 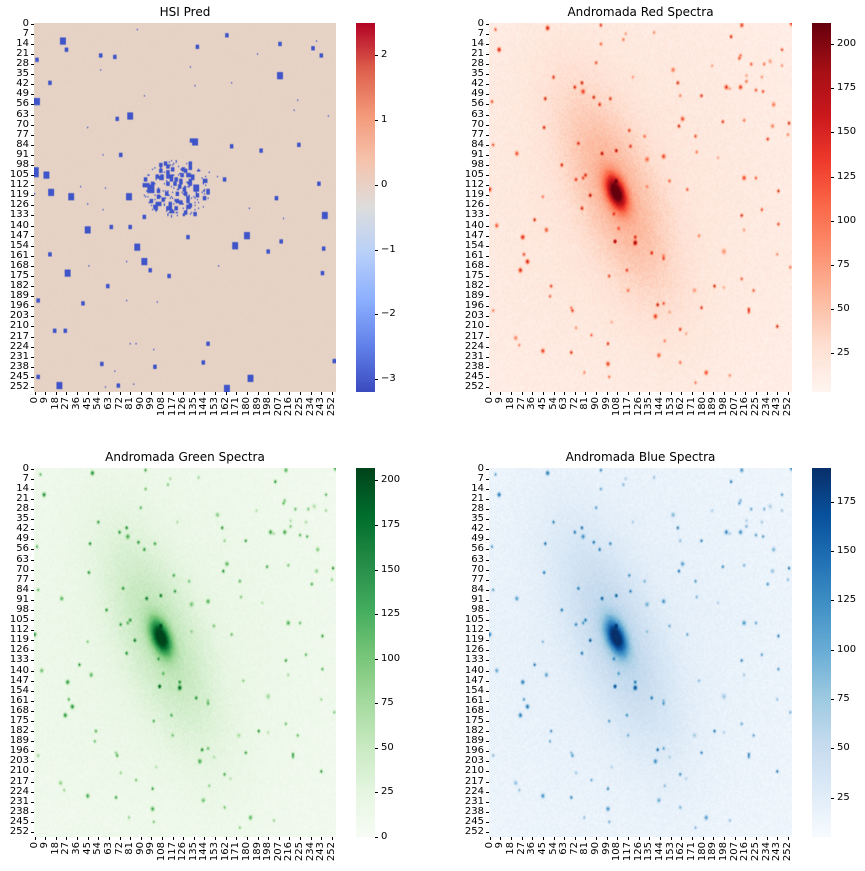 What do you see at coordinates (477, 164) in the screenshot?
I see `y-tick-label: 98` at bounding box center [477, 164].